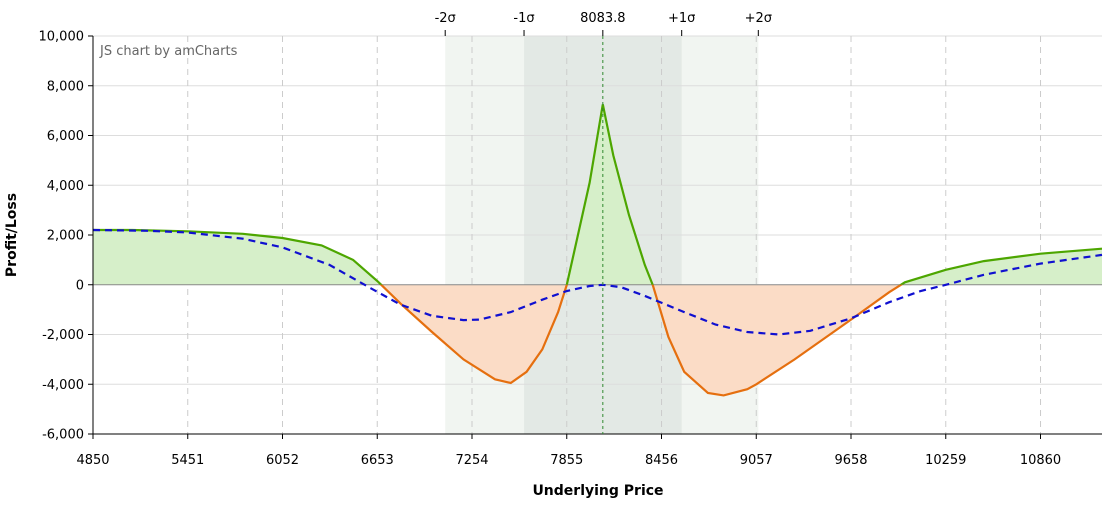 This screenshot has height=506, width=1116. What do you see at coordinates (566, 460) in the screenshot?
I see `x-tick-label: 7855` at bounding box center [566, 460].